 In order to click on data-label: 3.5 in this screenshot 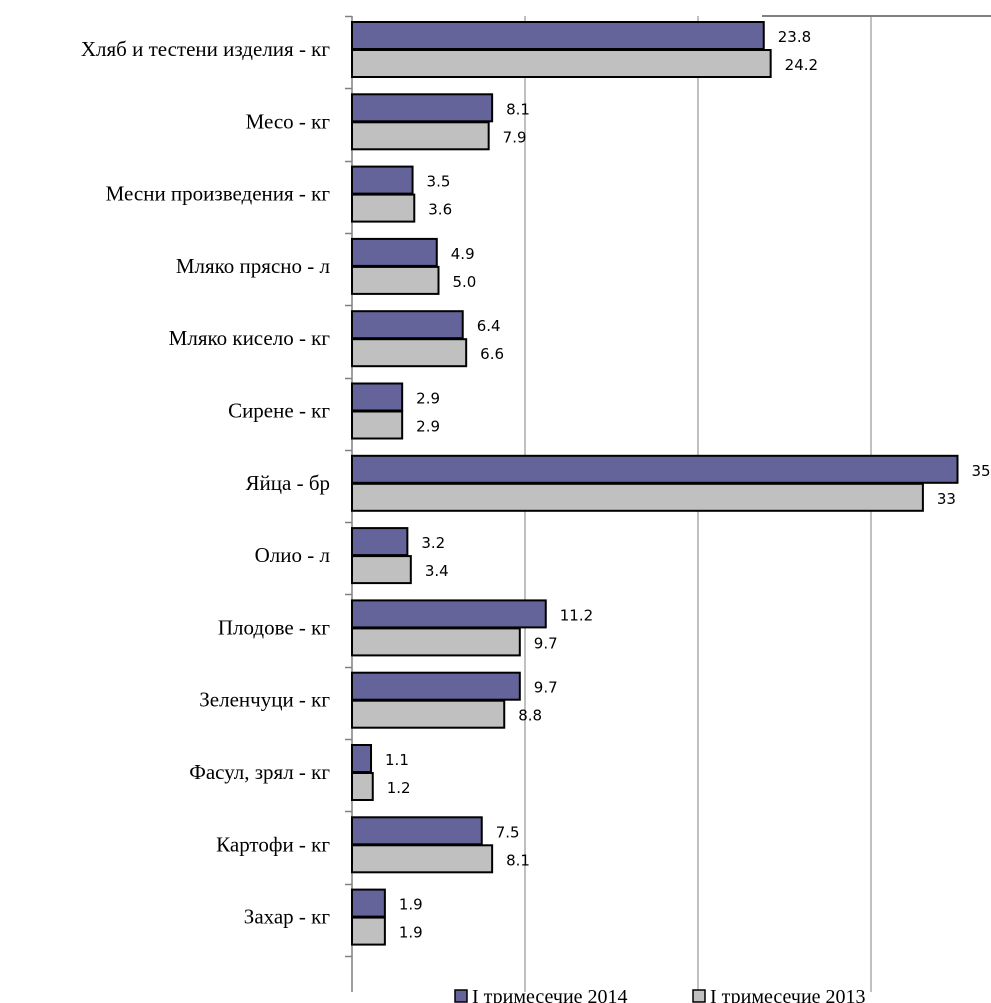, I will do `click(439, 182)`.